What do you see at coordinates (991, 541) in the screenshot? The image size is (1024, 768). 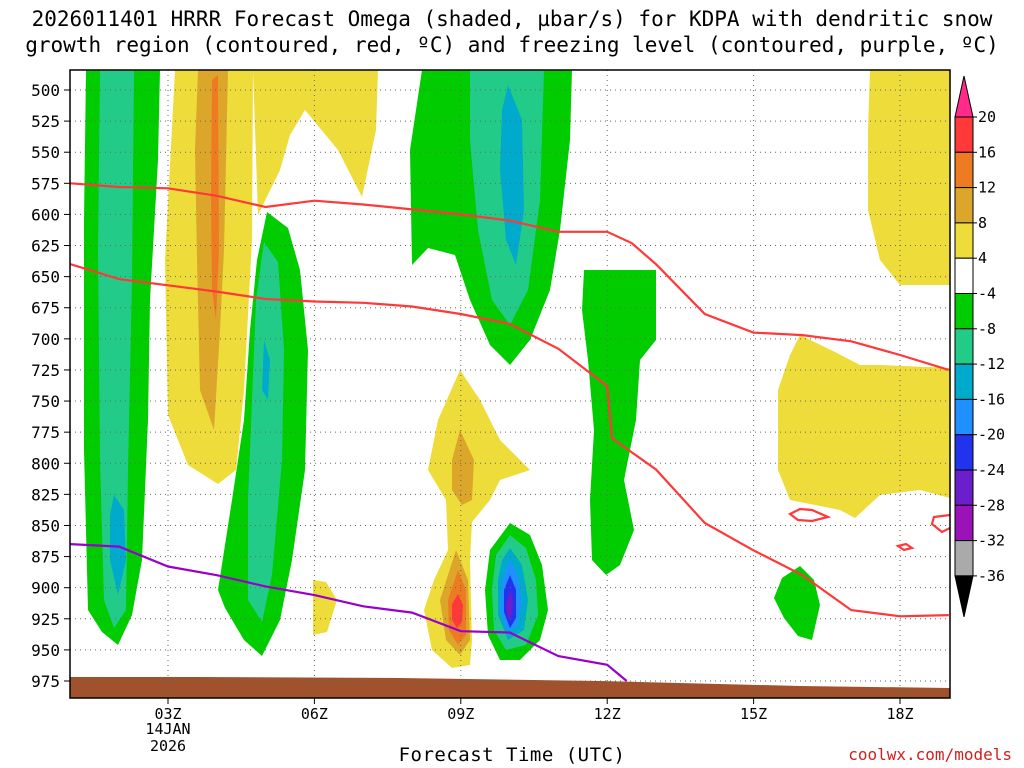 I see `colorbar-label: -32` at bounding box center [991, 541].